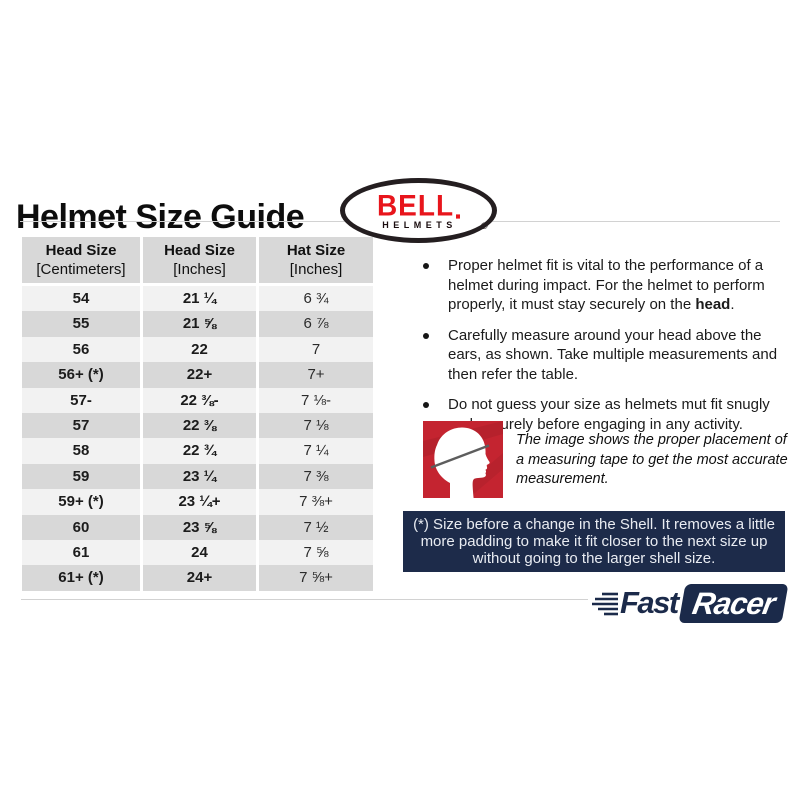  I want to click on fastracer-logo: Fast Racer, so click(688, 603).